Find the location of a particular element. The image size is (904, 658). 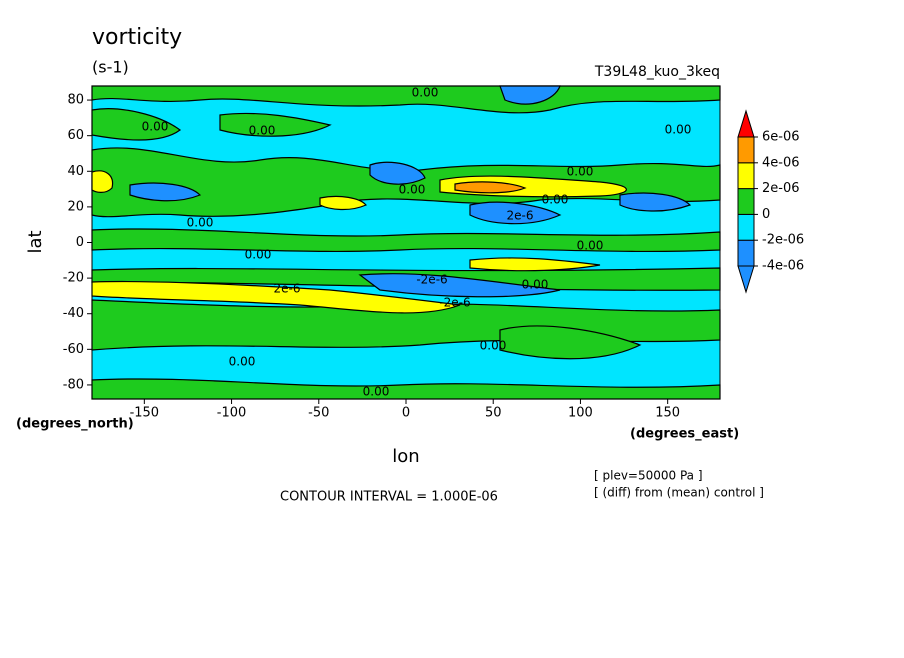

x-axis-label: lon is located at coordinates (405, 456).